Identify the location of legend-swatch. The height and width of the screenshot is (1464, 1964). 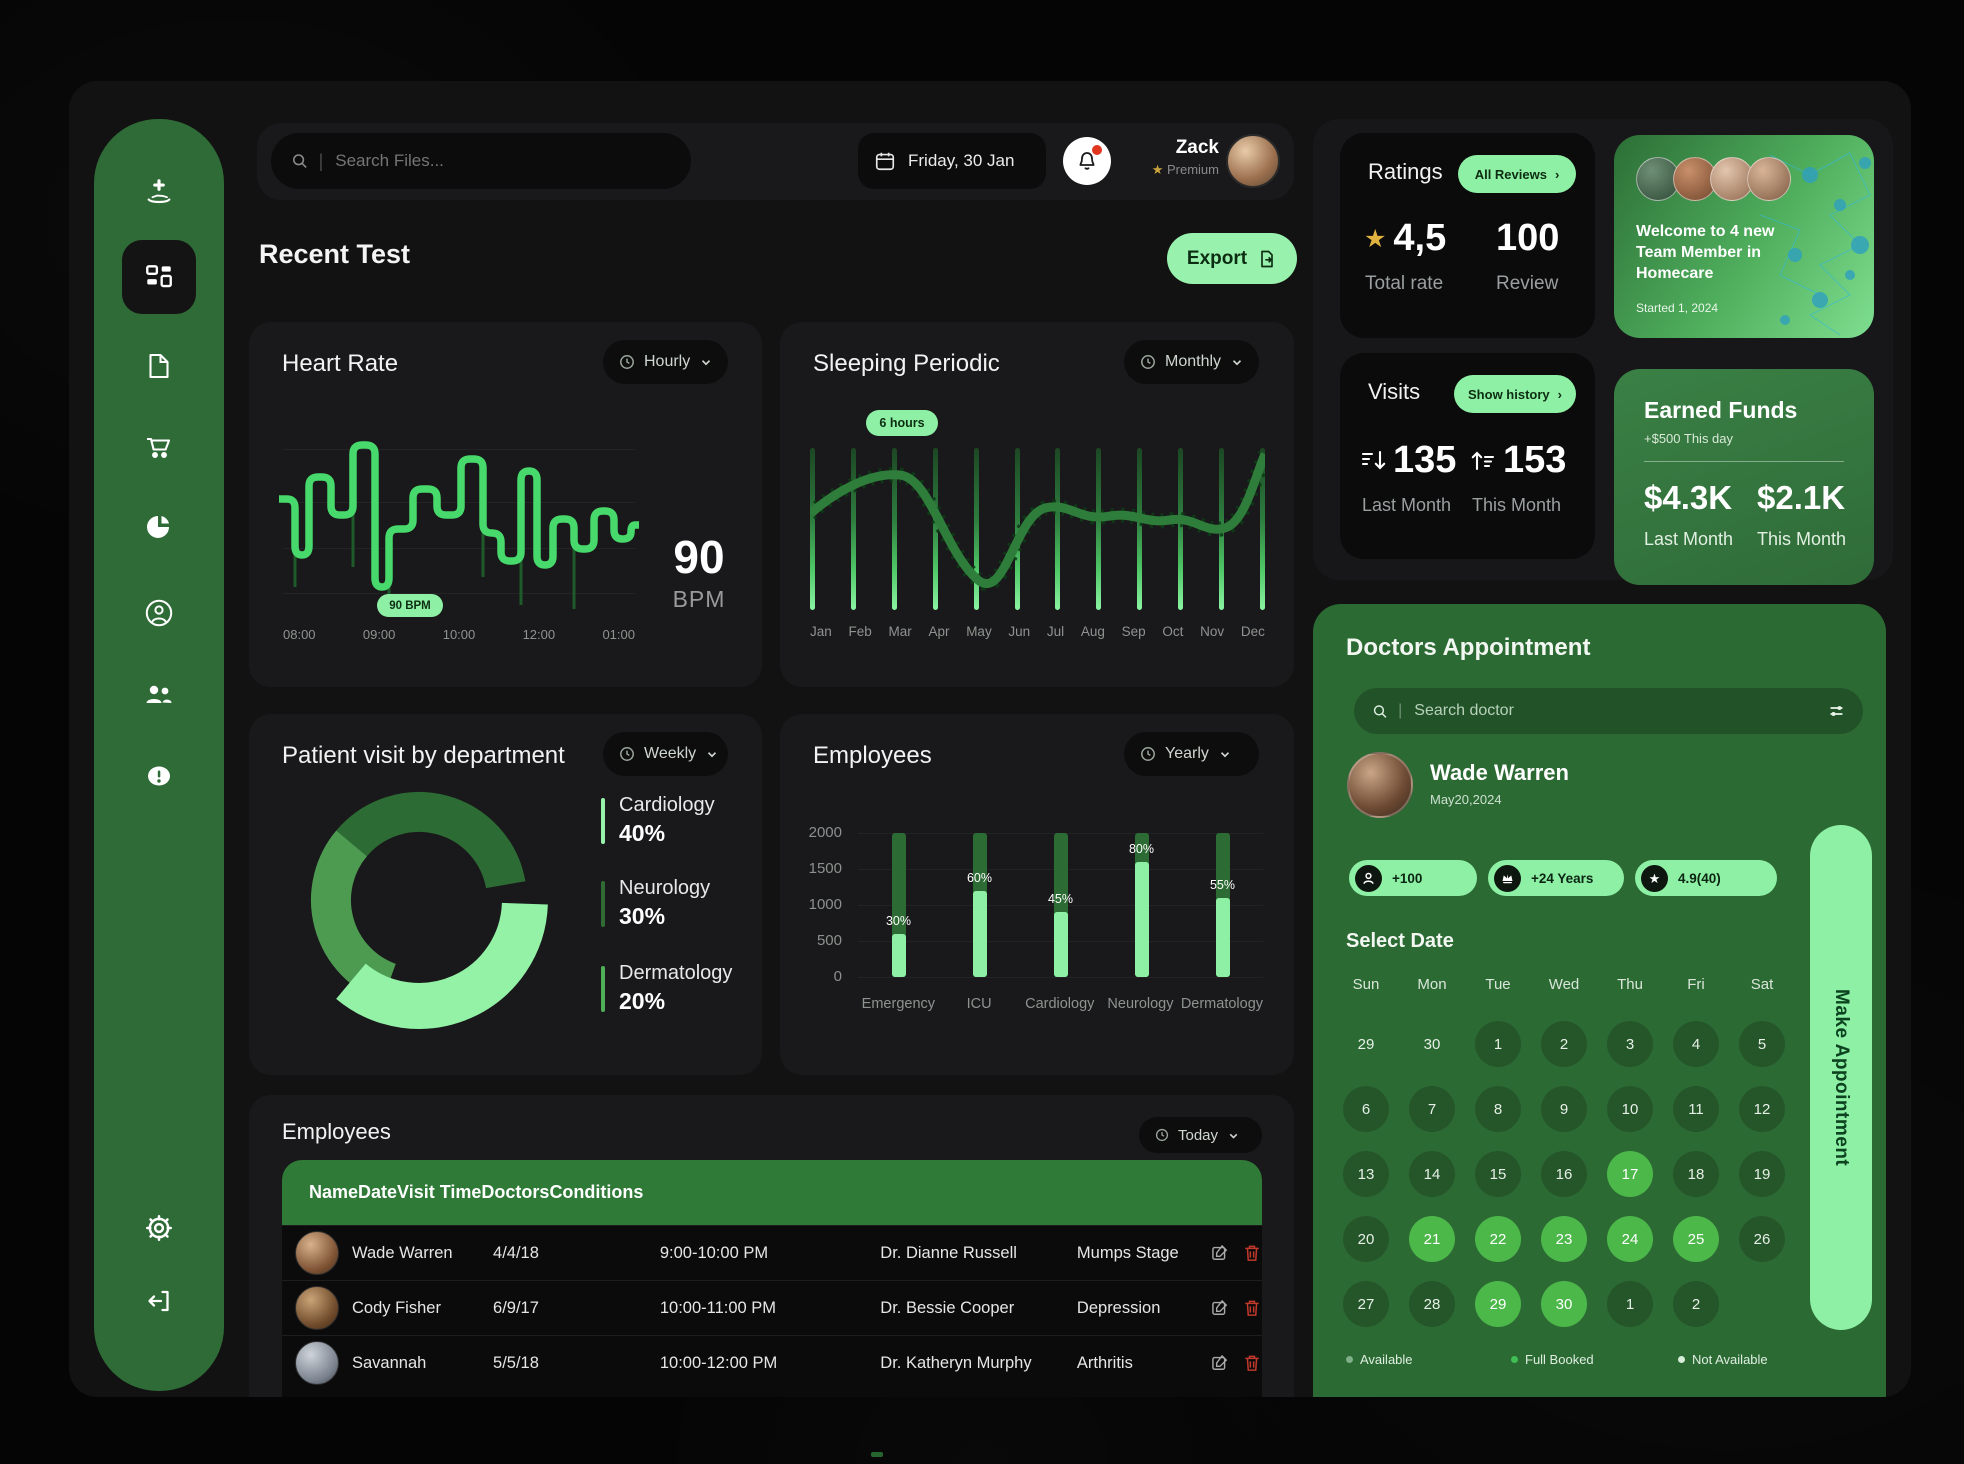
(603, 821).